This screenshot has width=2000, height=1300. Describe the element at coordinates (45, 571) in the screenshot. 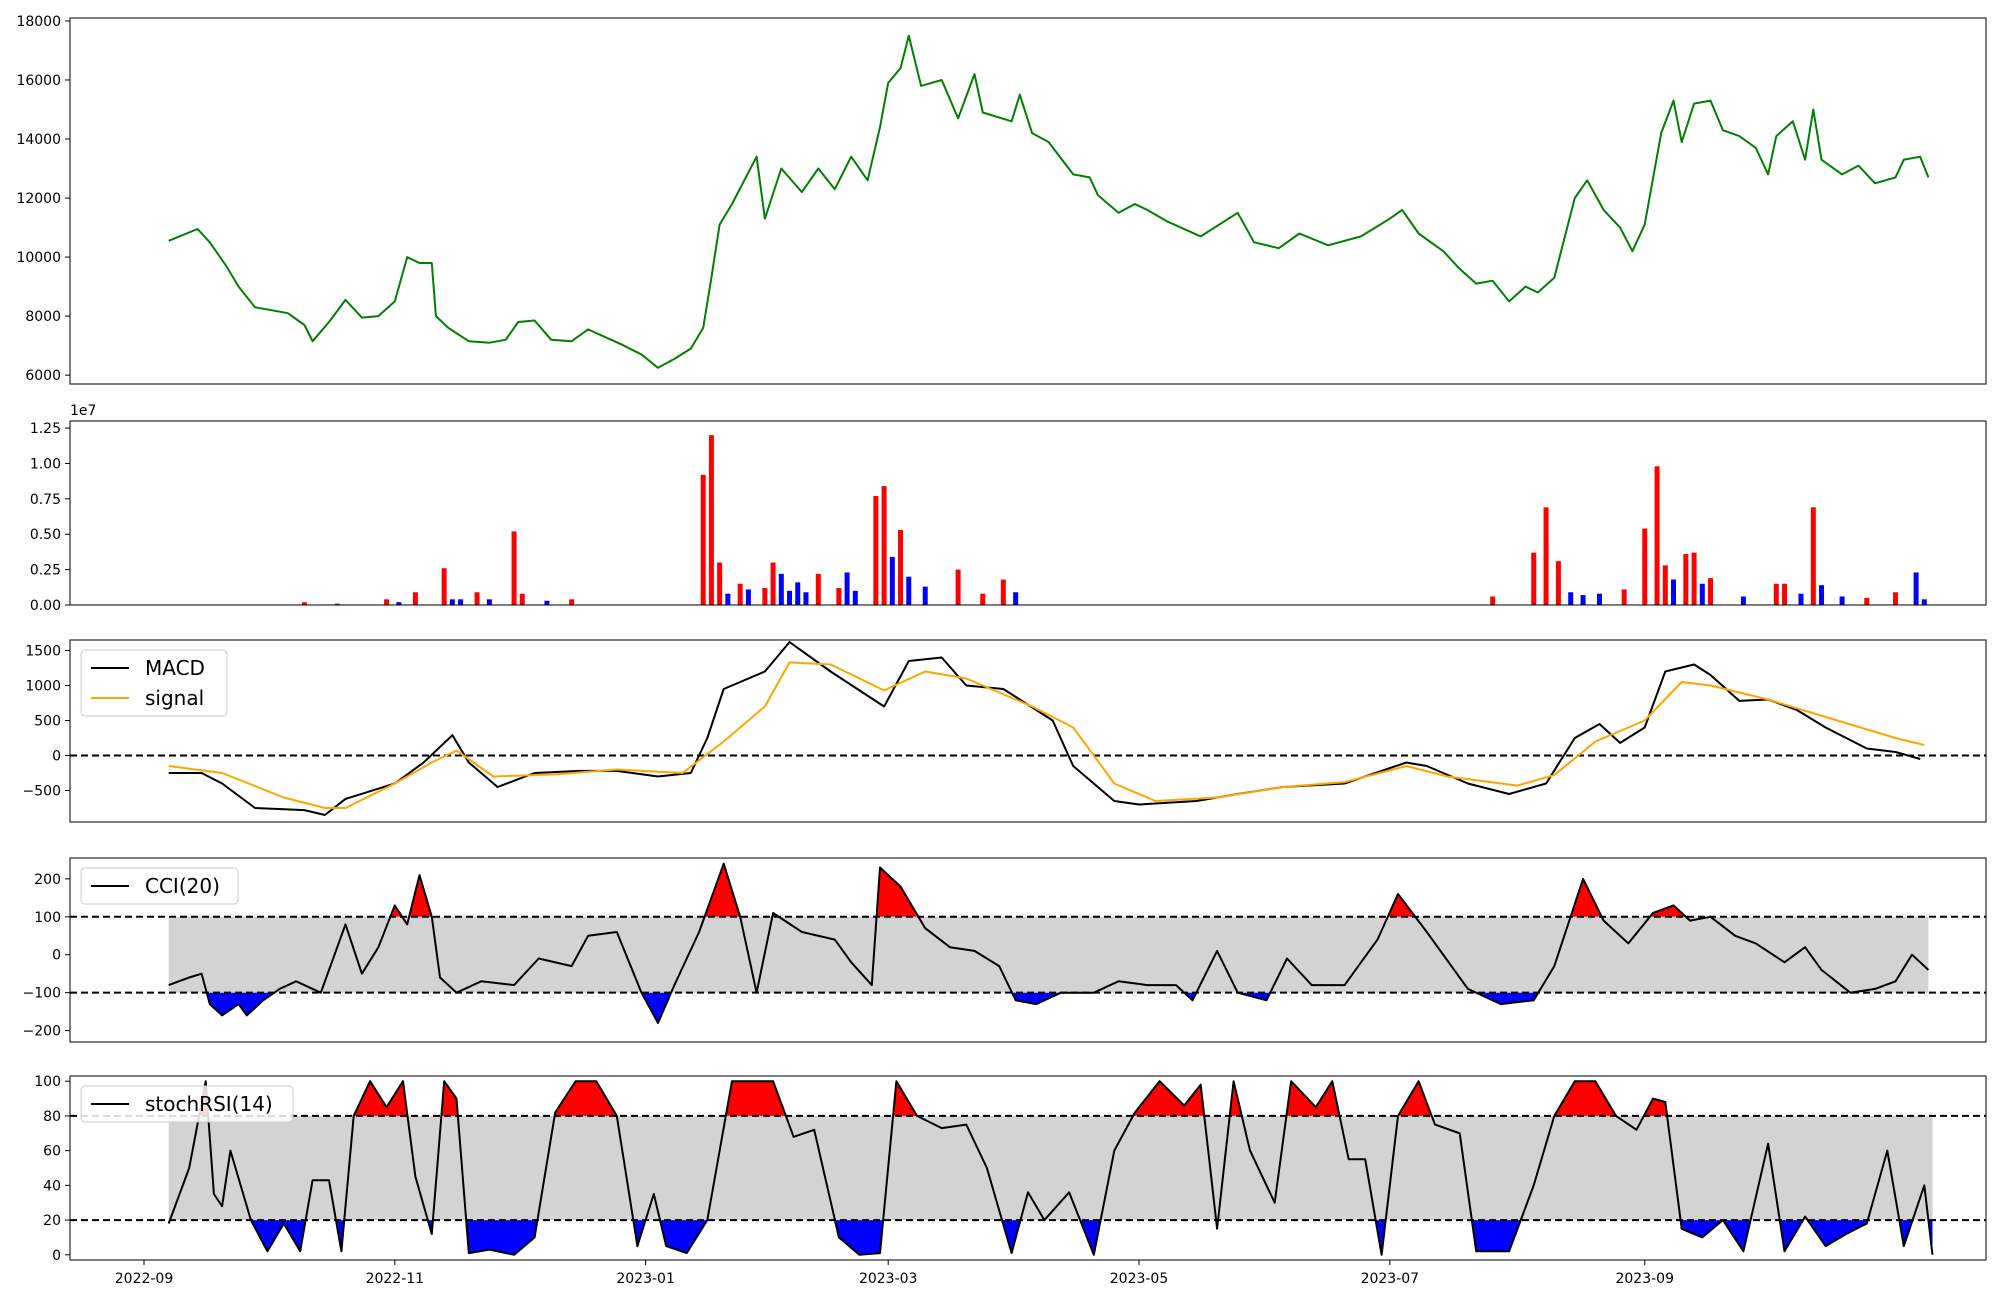

I see `ytick-label: 0.25` at that location.